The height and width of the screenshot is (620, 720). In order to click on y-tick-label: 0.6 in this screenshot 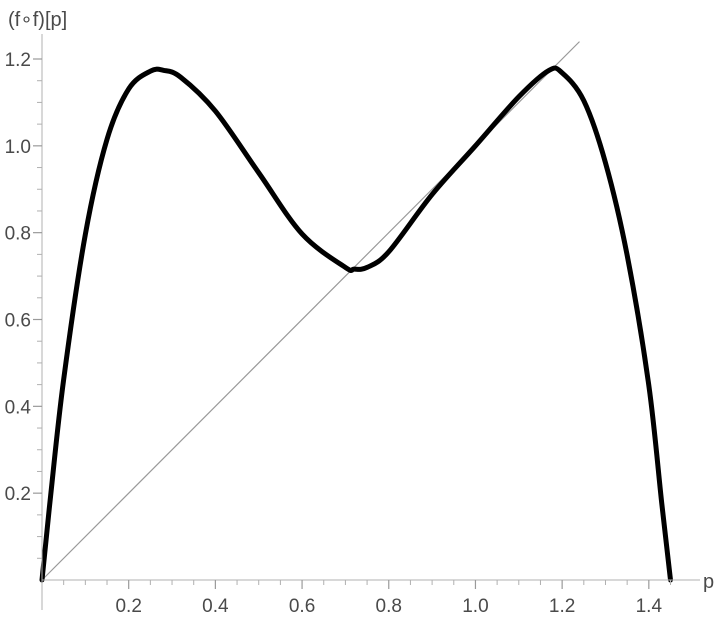, I will do `click(18, 321)`.